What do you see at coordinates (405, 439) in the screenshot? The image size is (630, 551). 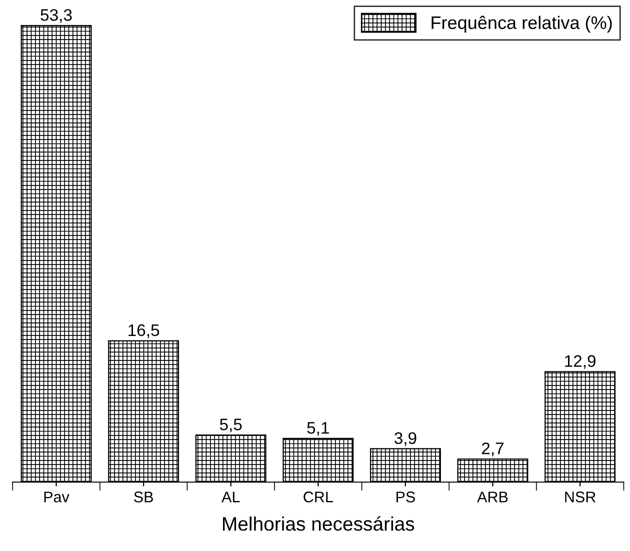 I see `data-label: 3,9` at bounding box center [405, 439].